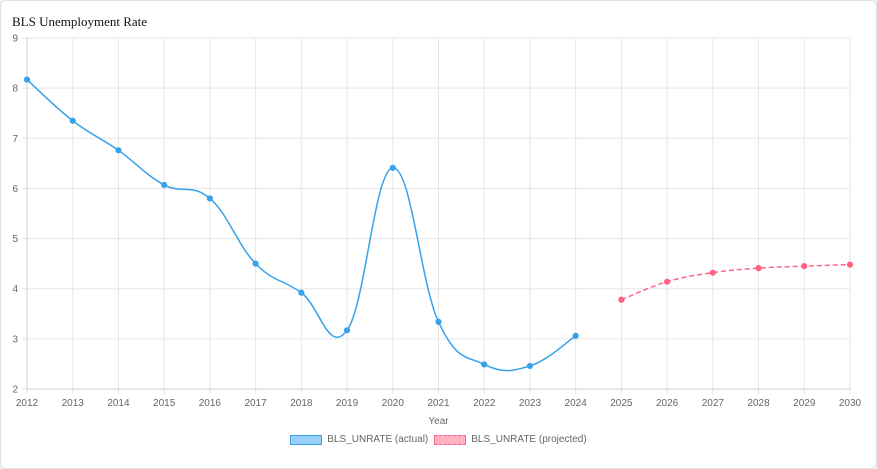 This screenshot has height=469, width=877. I want to click on y-tick-label: 8, so click(15, 89).